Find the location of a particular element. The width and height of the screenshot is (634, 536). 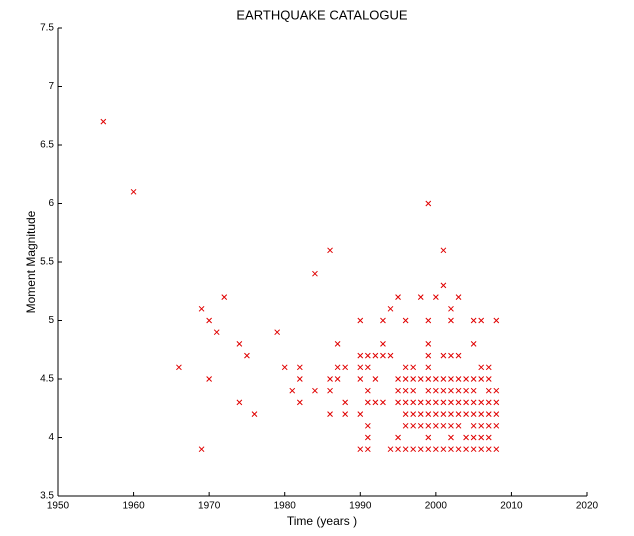

x-tick-label: 1990 is located at coordinates (360, 506).